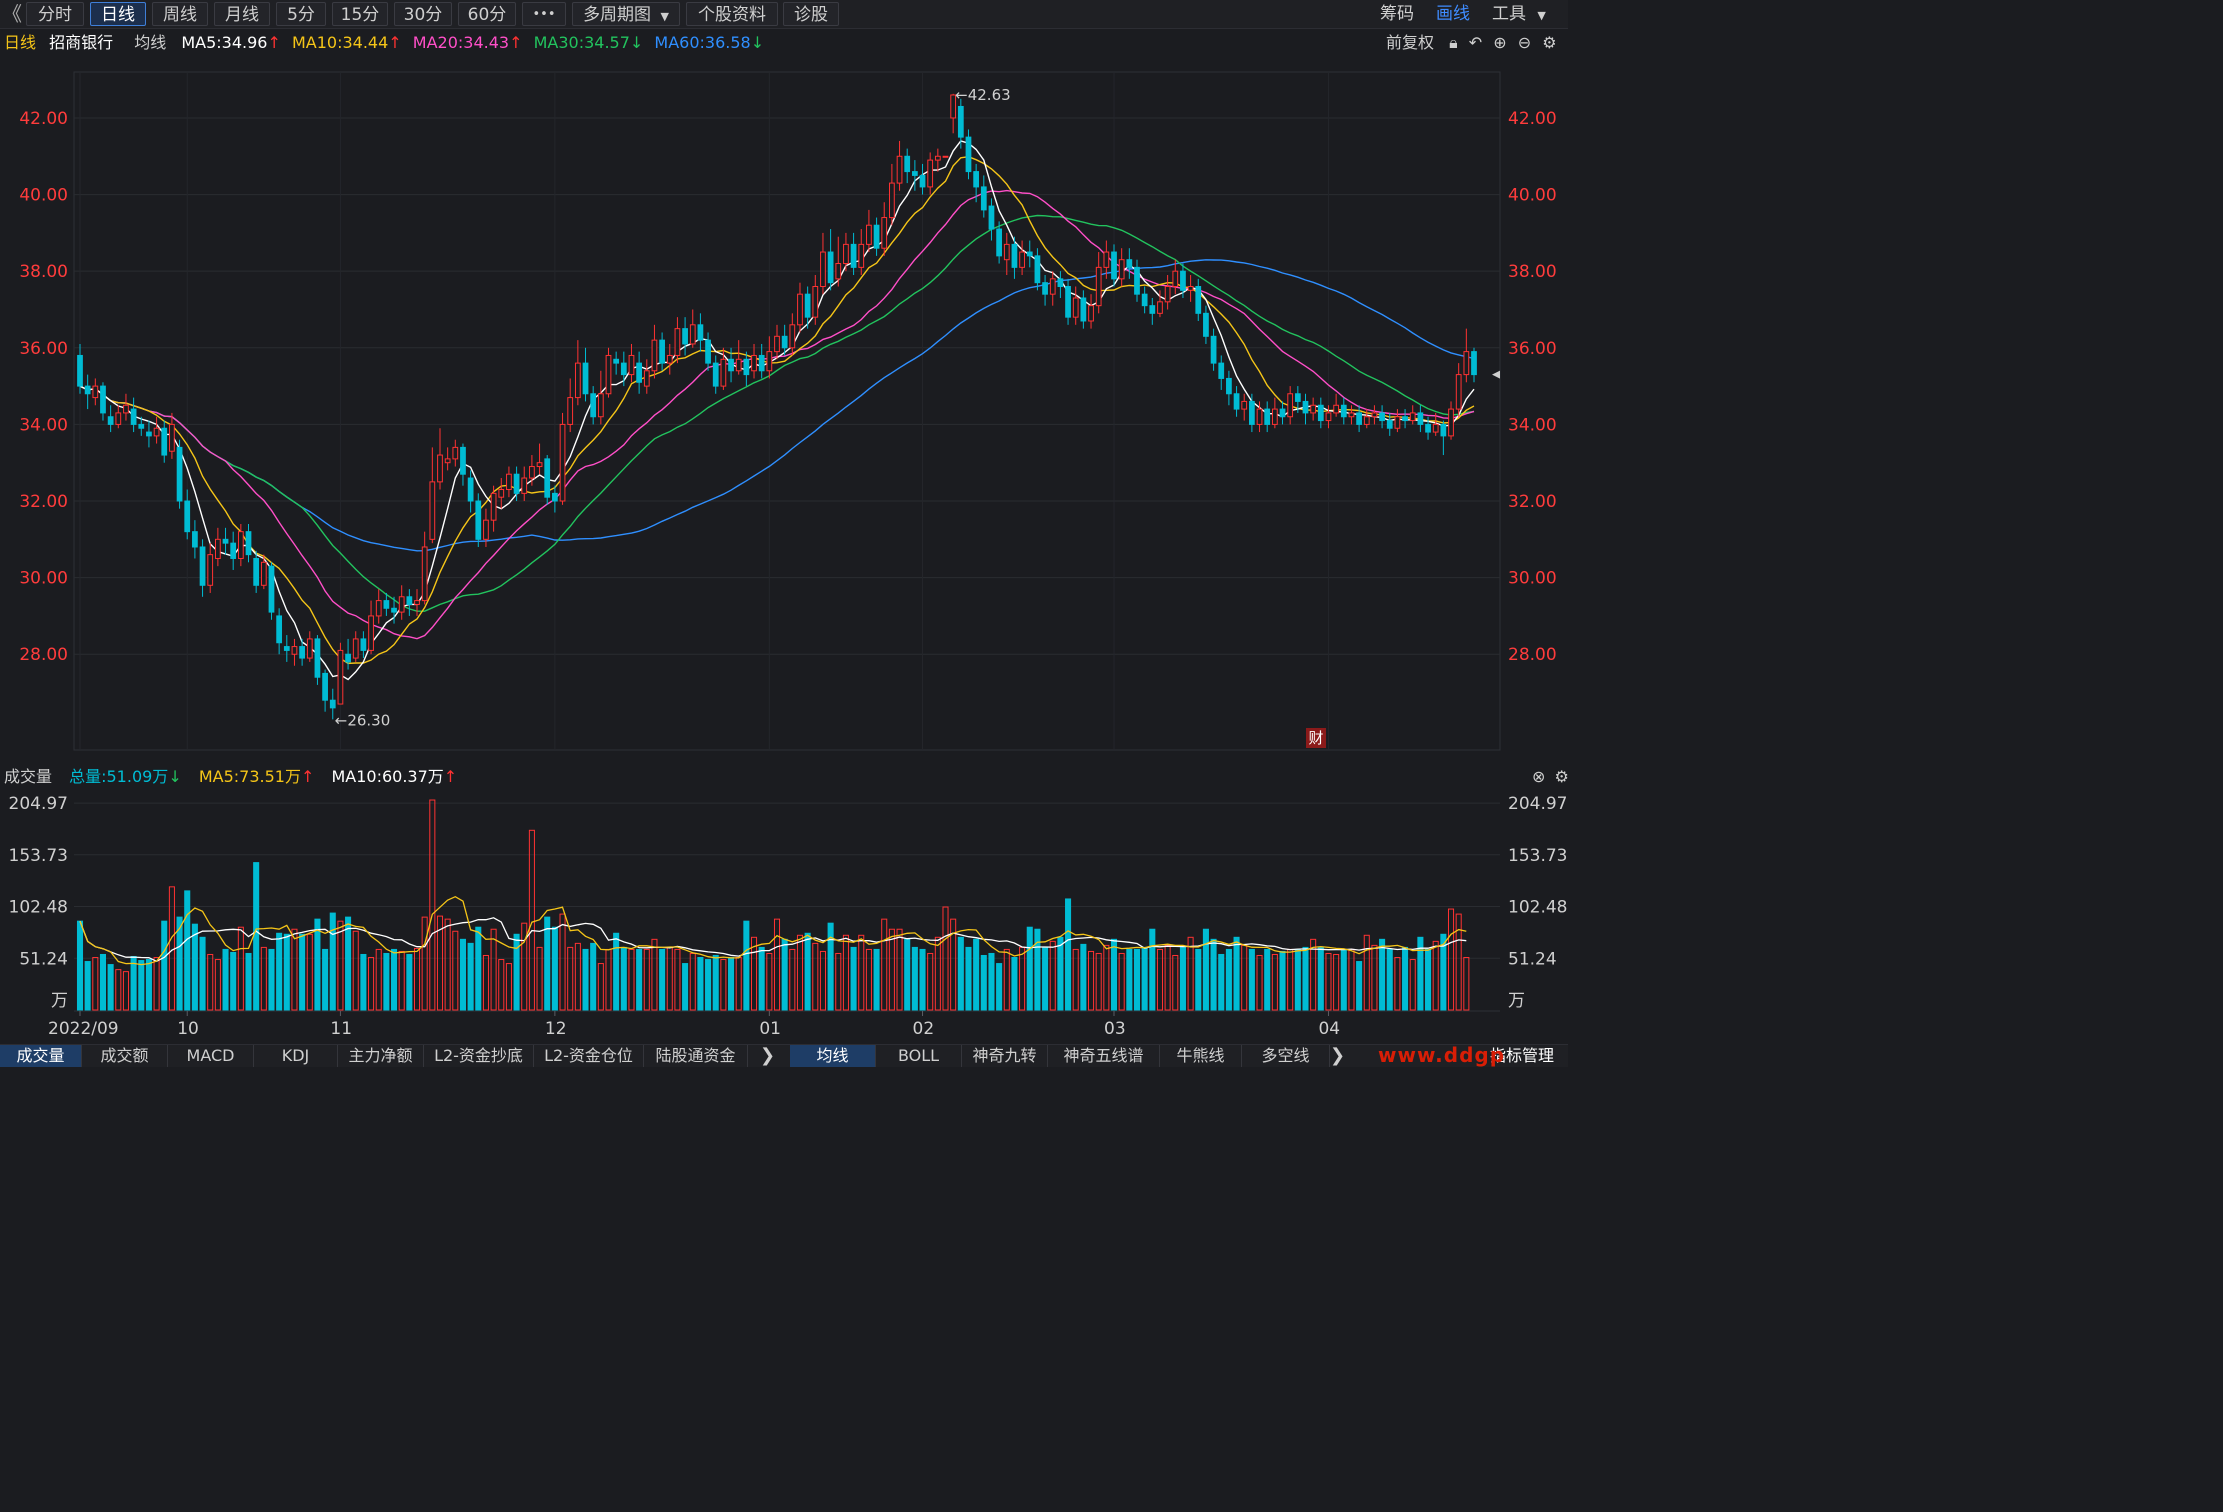  What do you see at coordinates (1286, 1056) in the screenshot?
I see `overlay-tab: 多空线` at bounding box center [1286, 1056].